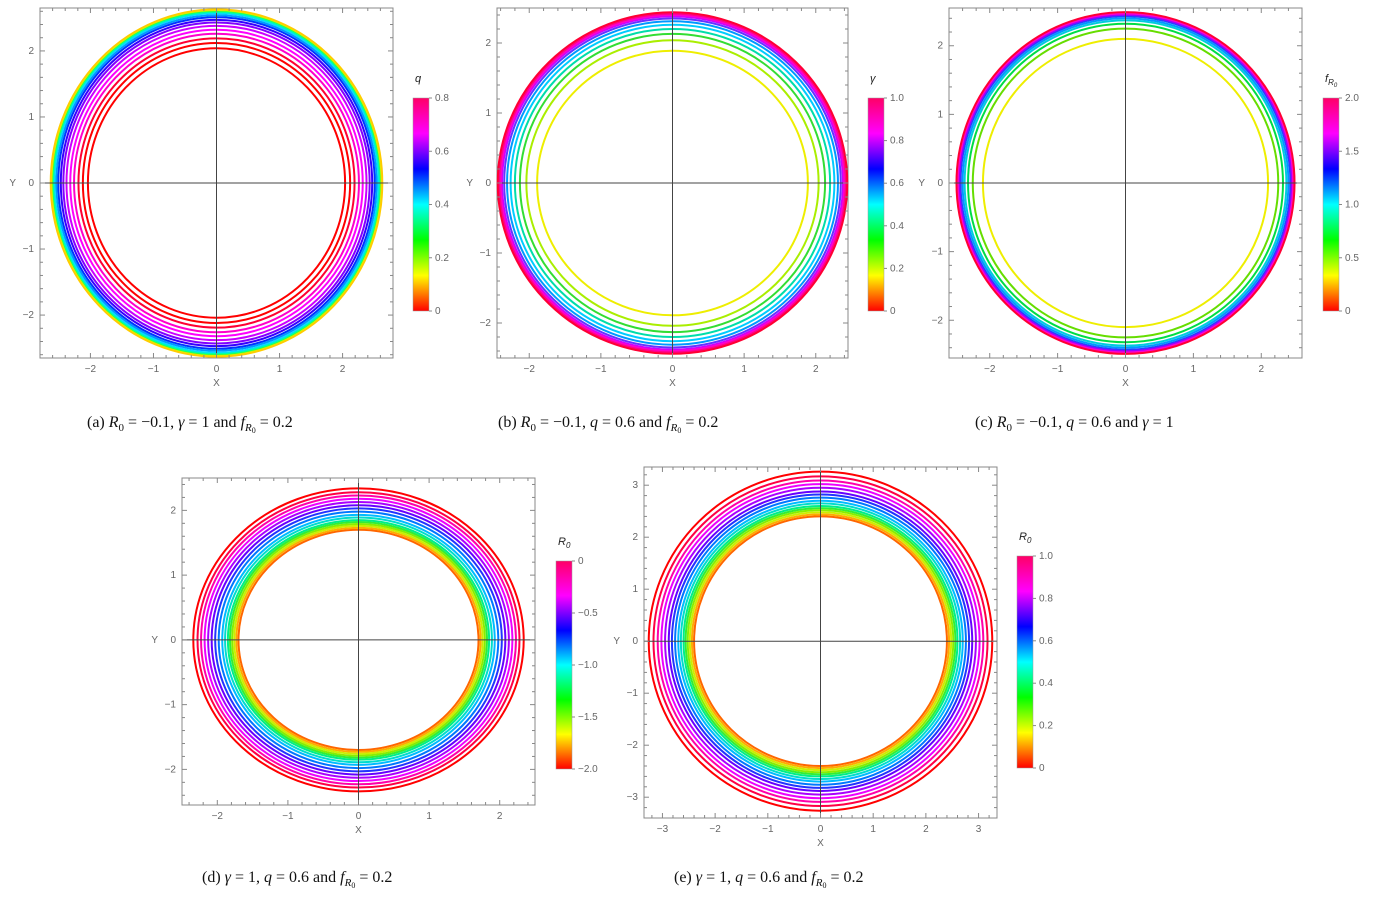 This screenshot has height=897, width=1376. I want to click on panel-caption: (a) R0 = −0.1, γ = 1 and fR0 = 0.2, so click(190, 424).